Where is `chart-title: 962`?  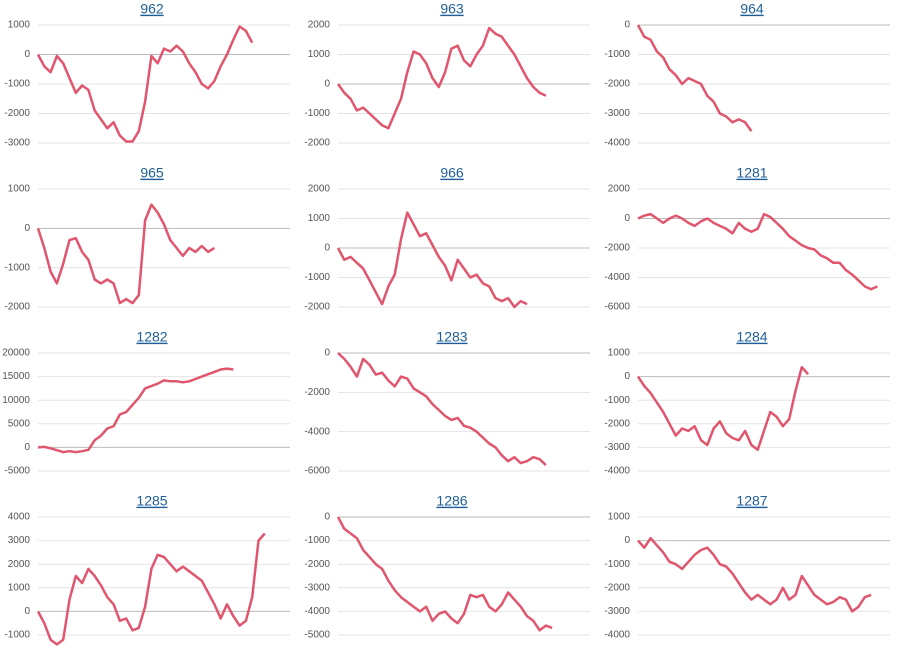
chart-title: 962 is located at coordinates (152, 9).